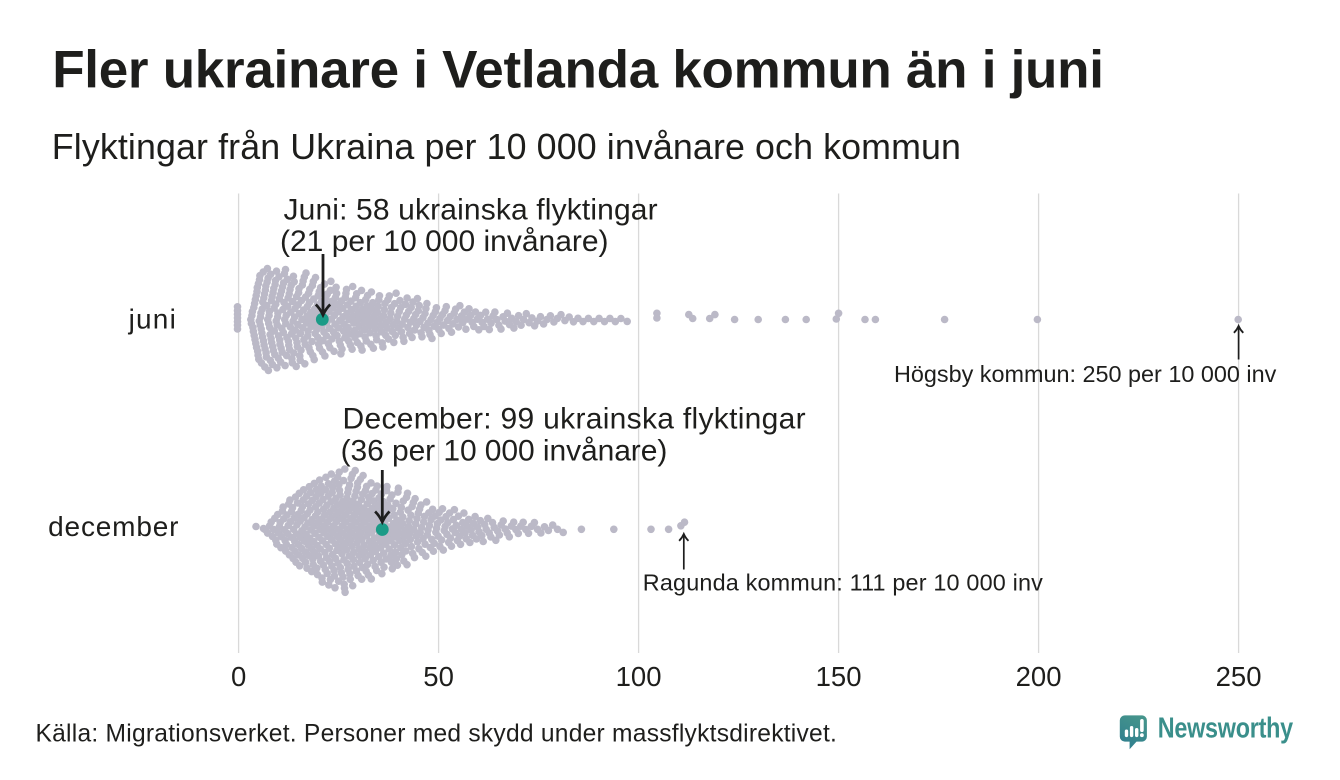 The image size is (1340, 780). What do you see at coordinates (1085, 374) in the screenshot?
I see `svg-text:Högsby kommun: 250 per 10 000: Högsby kommun: 250 per 10 000 inv` at bounding box center [1085, 374].